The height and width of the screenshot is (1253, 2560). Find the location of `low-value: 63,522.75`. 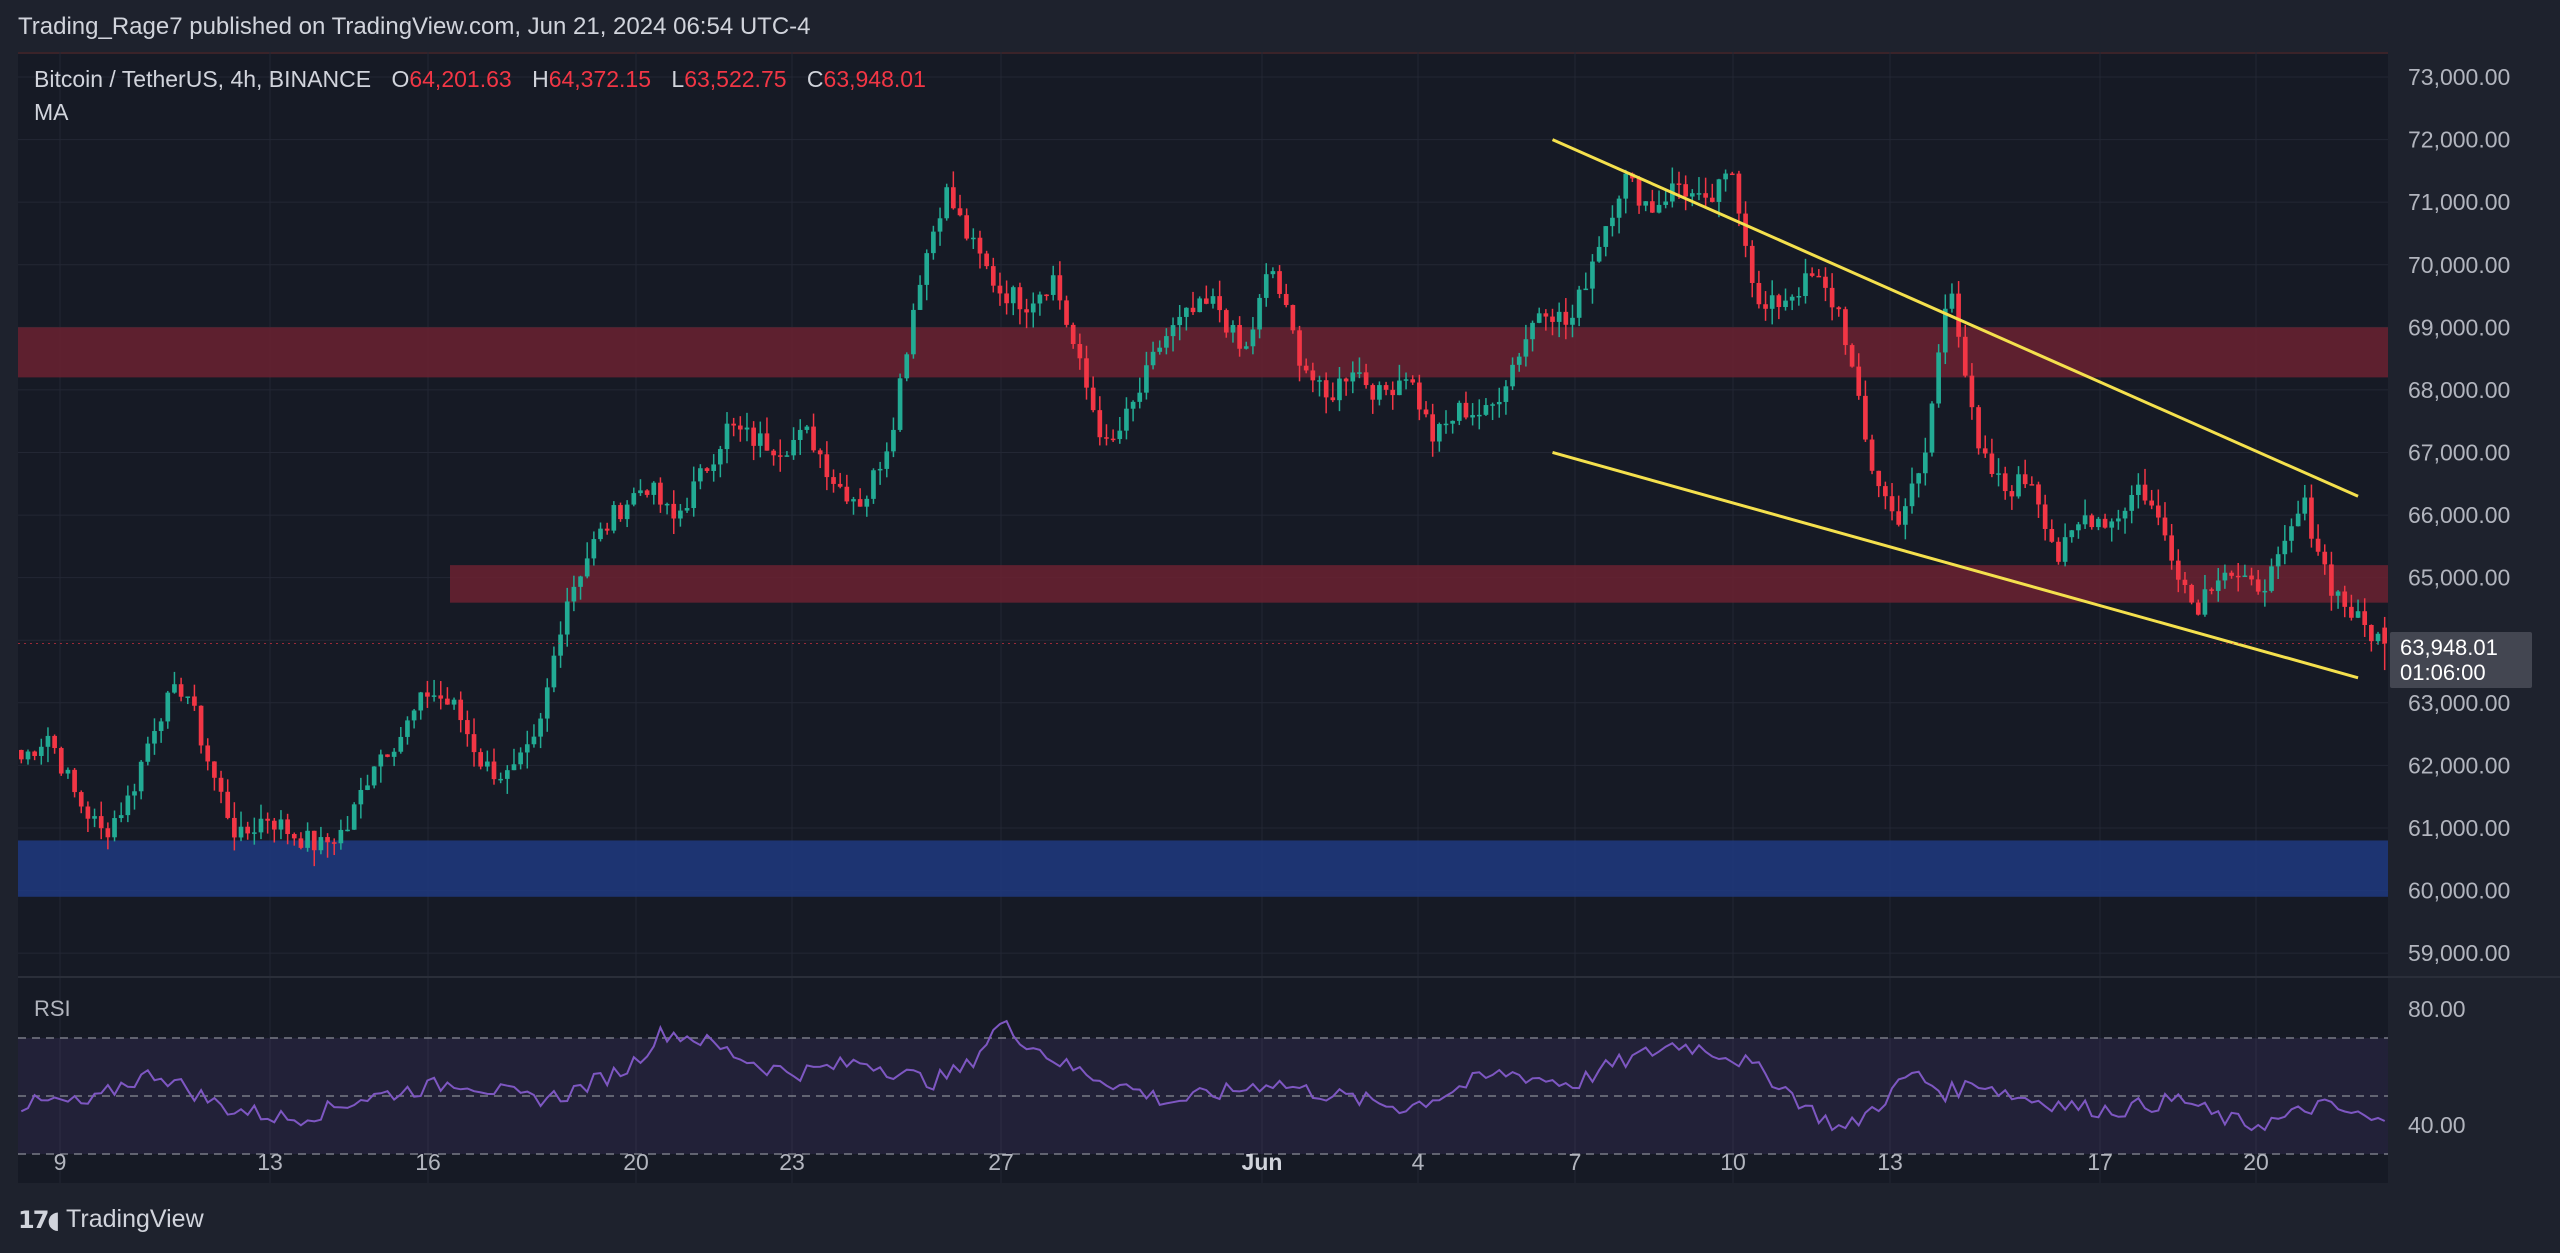

low-value: 63,522.75 is located at coordinates (735, 79).